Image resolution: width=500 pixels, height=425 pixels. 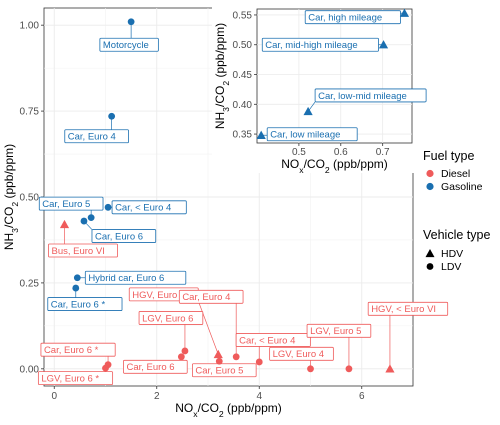 I want to click on point-label-lgv-euro-5-group: LGV, Euro 5, so click(x=339, y=346).